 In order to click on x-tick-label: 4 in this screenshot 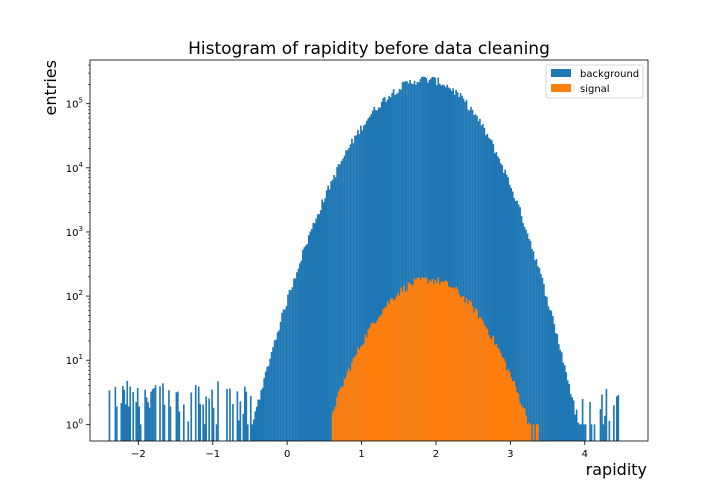, I will do `click(585, 454)`.